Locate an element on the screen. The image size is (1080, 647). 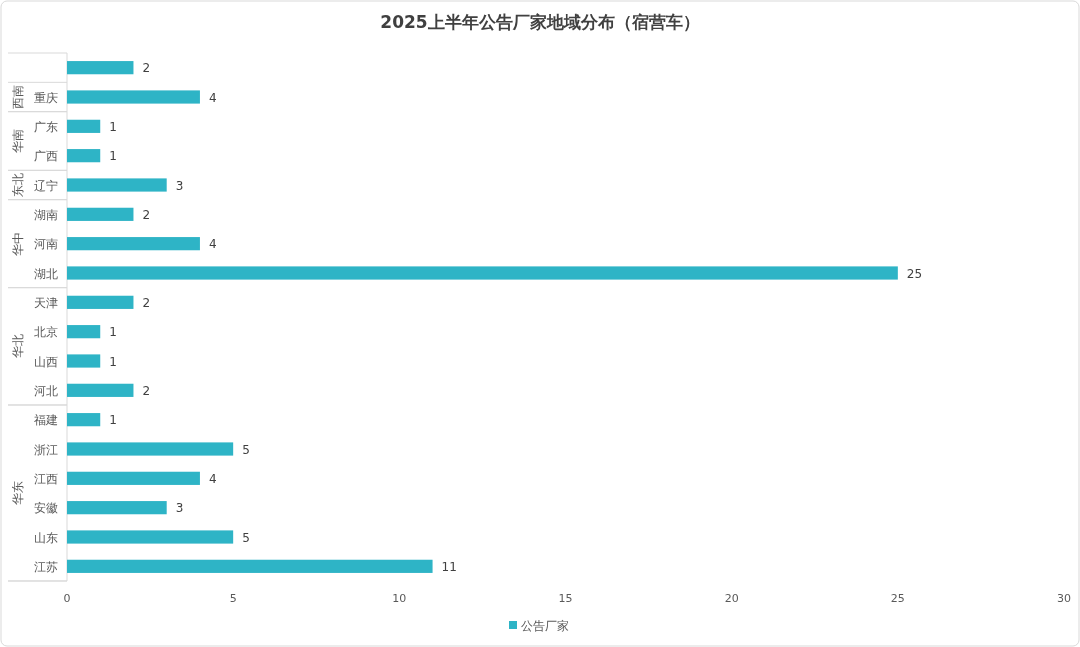
x-tick-label: 10 is located at coordinates (399, 598).